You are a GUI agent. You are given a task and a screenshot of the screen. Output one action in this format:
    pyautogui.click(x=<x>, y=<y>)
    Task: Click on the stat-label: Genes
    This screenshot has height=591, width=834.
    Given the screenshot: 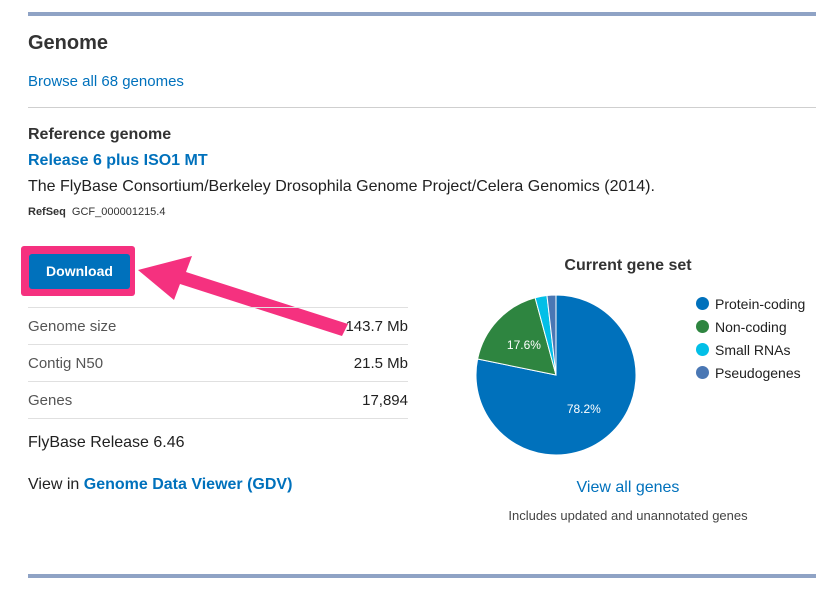 What is the action you would take?
    pyautogui.click(x=50, y=400)
    